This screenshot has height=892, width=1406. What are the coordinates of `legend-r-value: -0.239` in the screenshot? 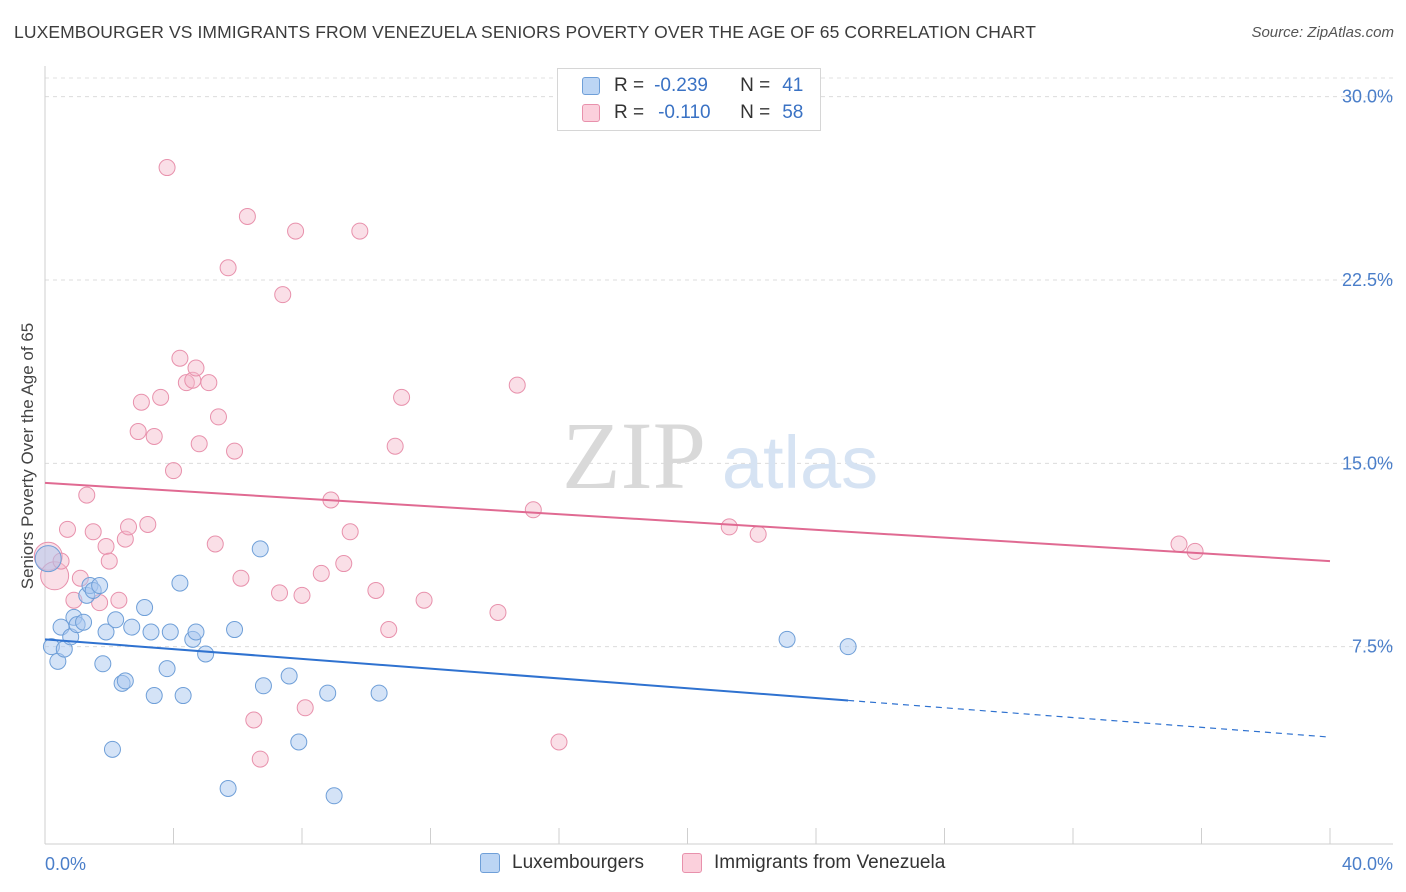 It's located at (681, 85).